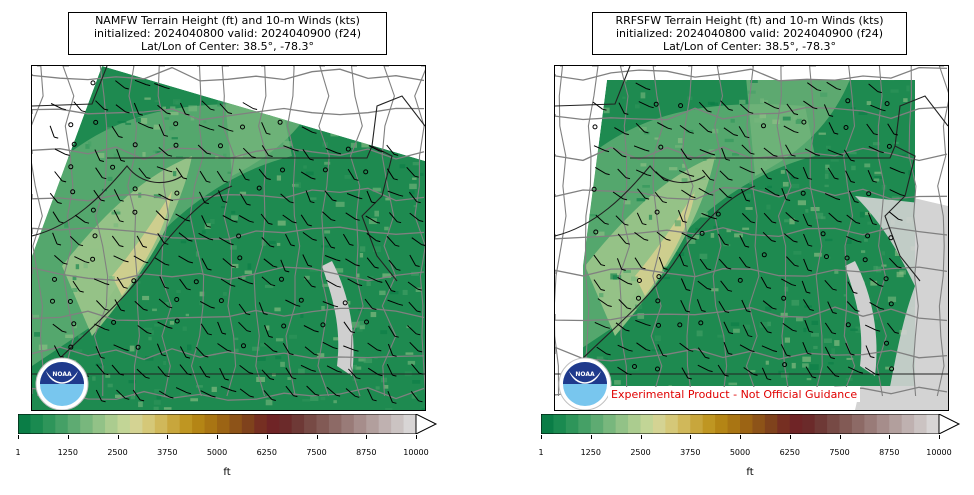 This screenshot has height=495, width=974. I want to click on colorbar-tick-label: 6250, so click(266, 452).